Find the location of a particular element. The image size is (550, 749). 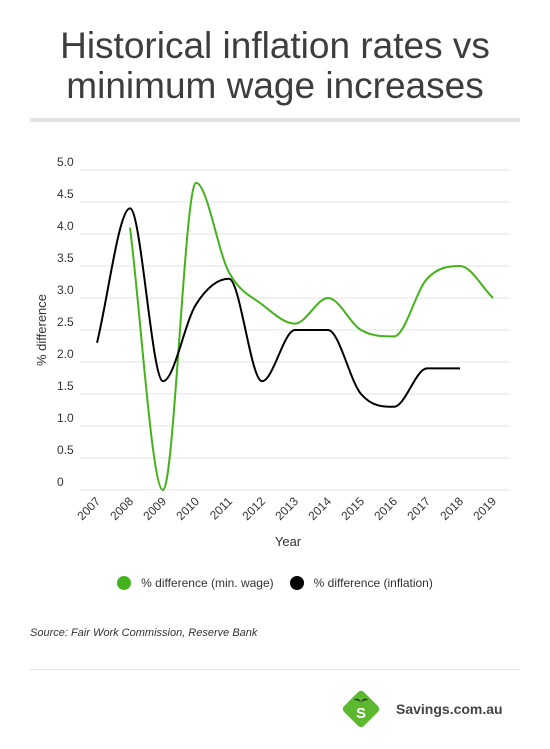

y-tick-label: 2.0 is located at coordinates (65, 354).